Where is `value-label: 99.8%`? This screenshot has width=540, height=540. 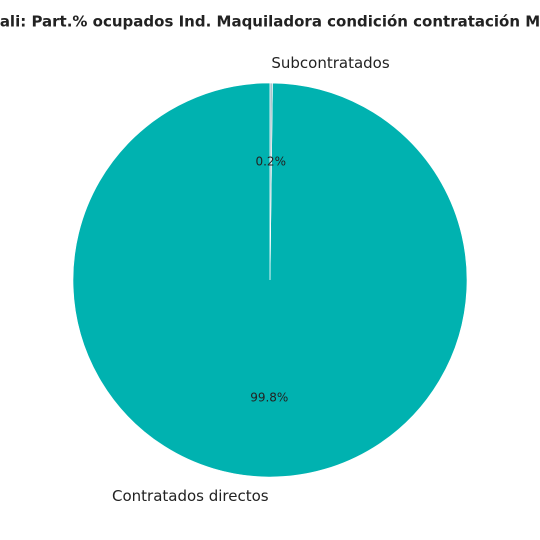 value-label: 99.8% is located at coordinates (269, 398).